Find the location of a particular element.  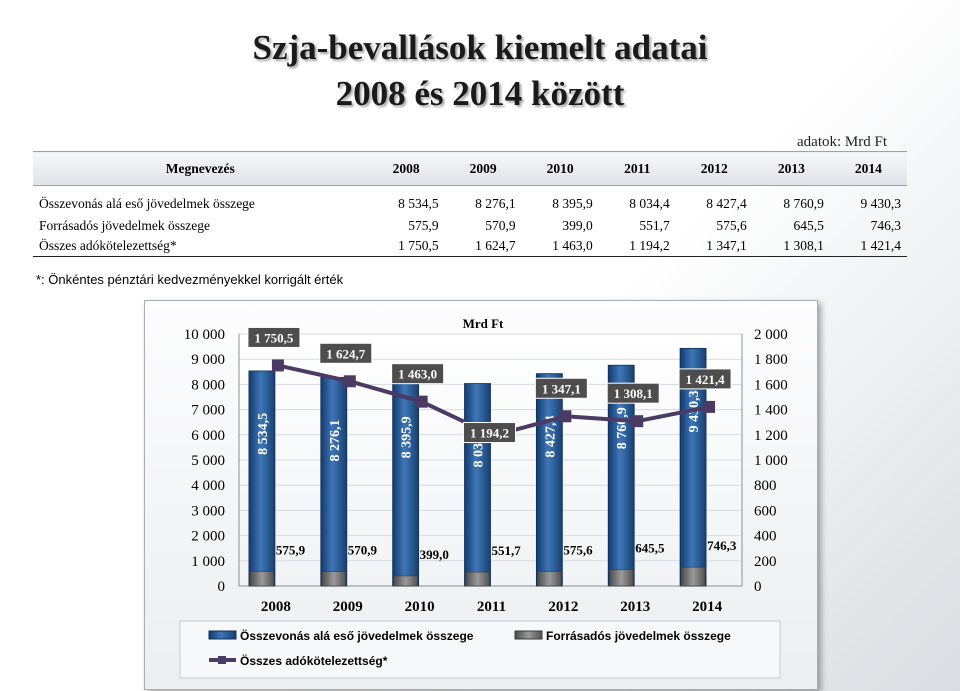

table-cell: 1 347,1 is located at coordinates (714, 246).